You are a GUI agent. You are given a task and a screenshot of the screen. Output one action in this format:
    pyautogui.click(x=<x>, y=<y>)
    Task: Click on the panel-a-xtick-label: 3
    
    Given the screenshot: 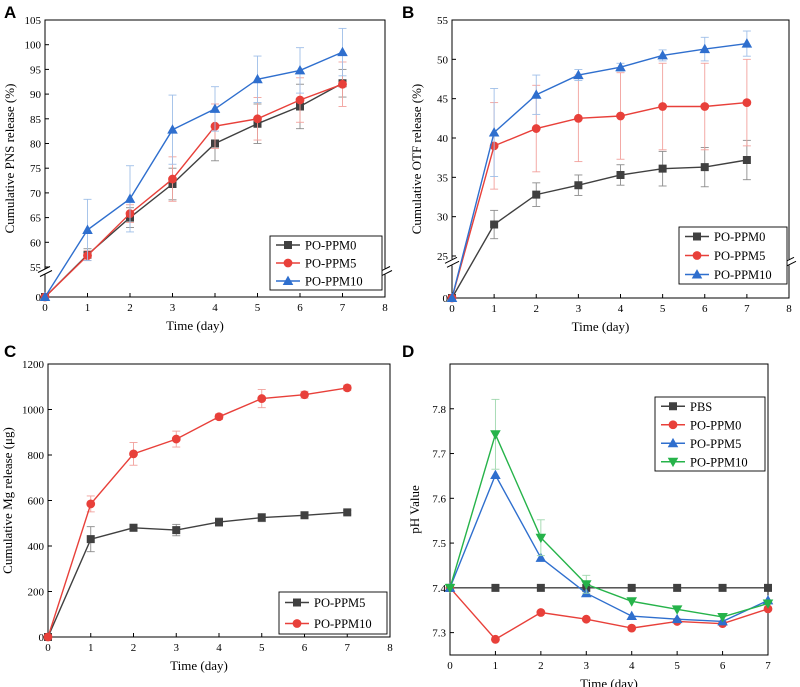 What is the action you would take?
    pyautogui.click(x=173, y=308)
    